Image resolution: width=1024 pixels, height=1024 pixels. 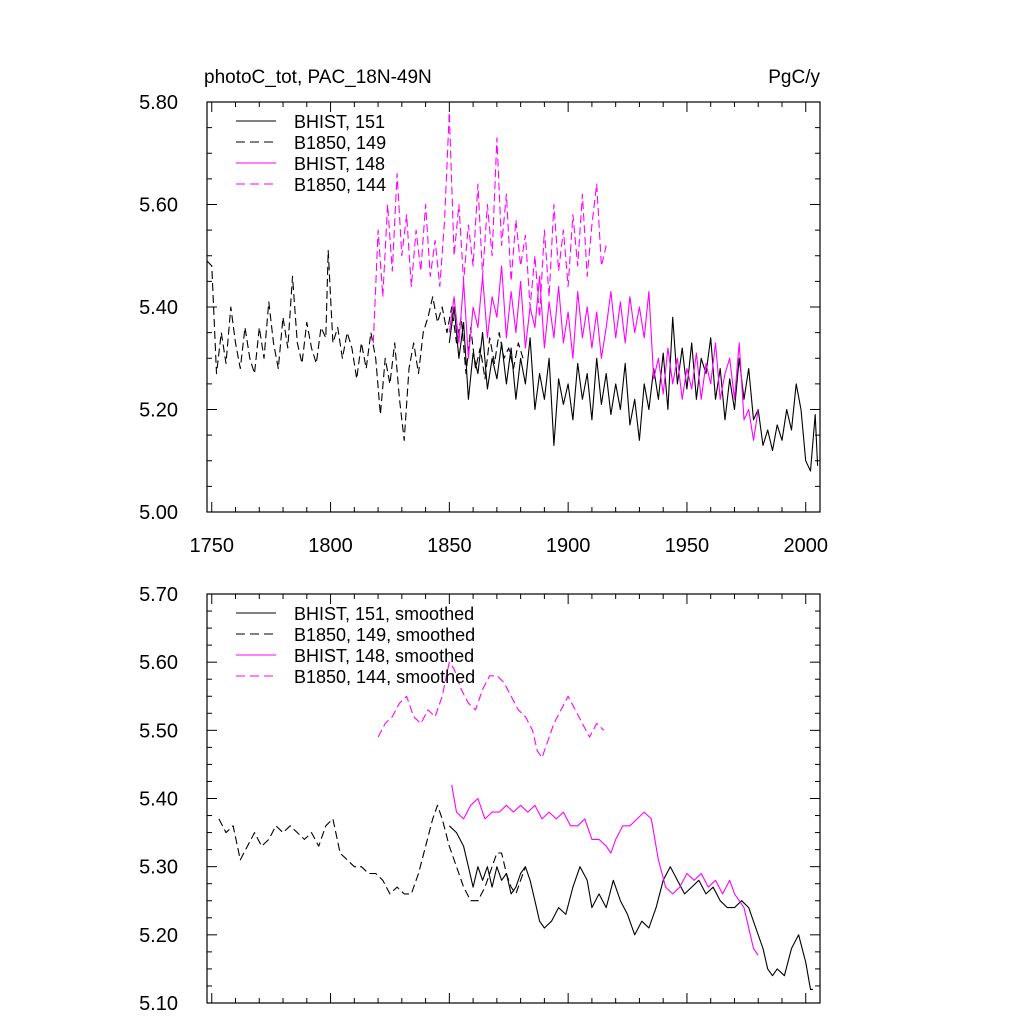 What do you see at coordinates (687, 546) in the screenshot?
I see `top-x-tick-label: 1950` at bounding box center [687, 546].